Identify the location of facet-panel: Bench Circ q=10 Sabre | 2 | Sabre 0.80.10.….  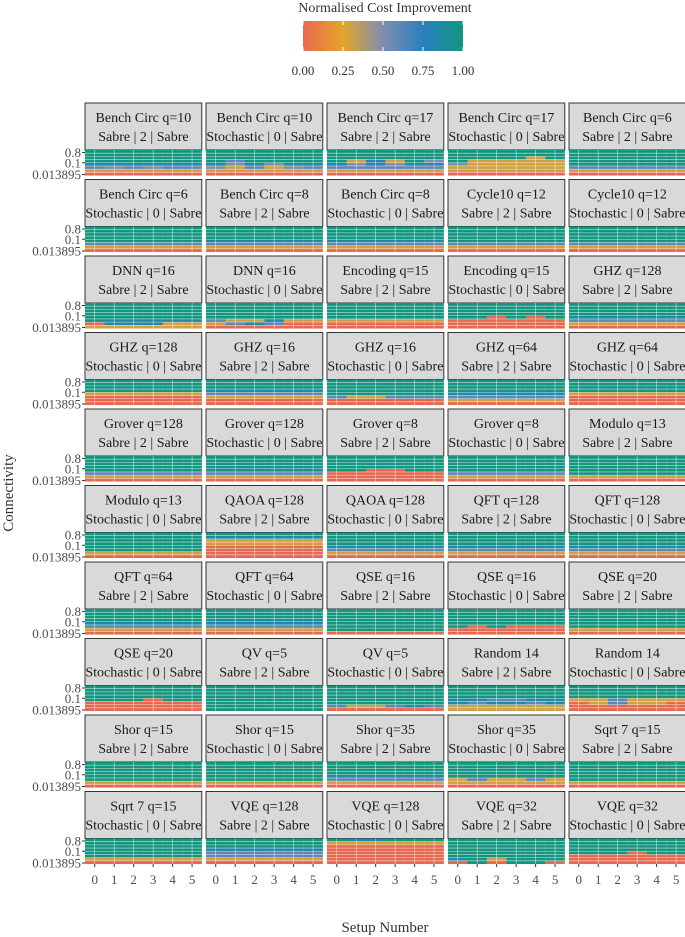
(117, 142).